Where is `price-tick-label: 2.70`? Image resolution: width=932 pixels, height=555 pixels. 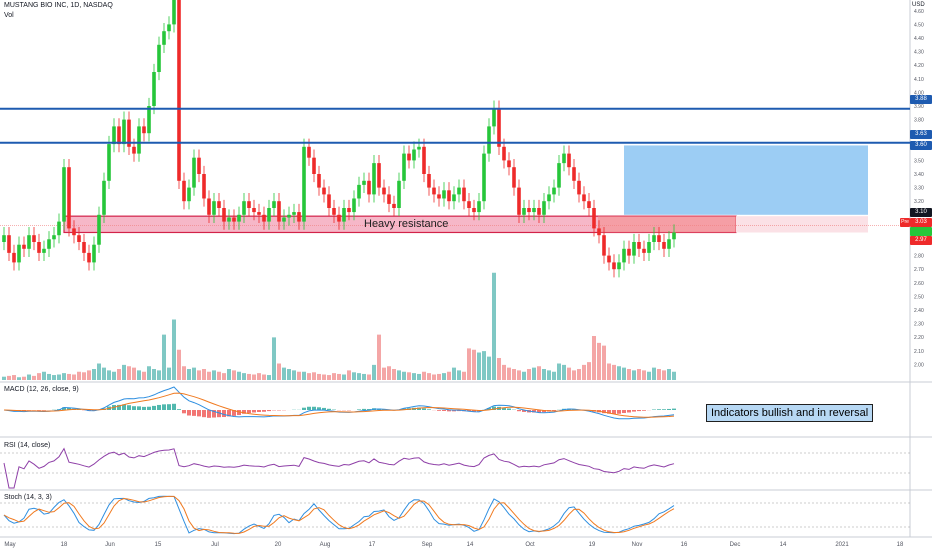 price-tick-label: 2.70 is located at coordinates (919, 270).